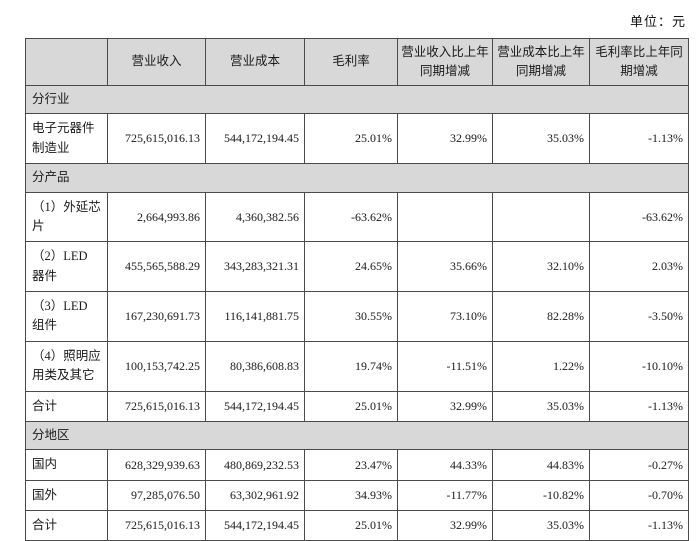  I want to click on cell-value: -11.77%, so click(445, 495).